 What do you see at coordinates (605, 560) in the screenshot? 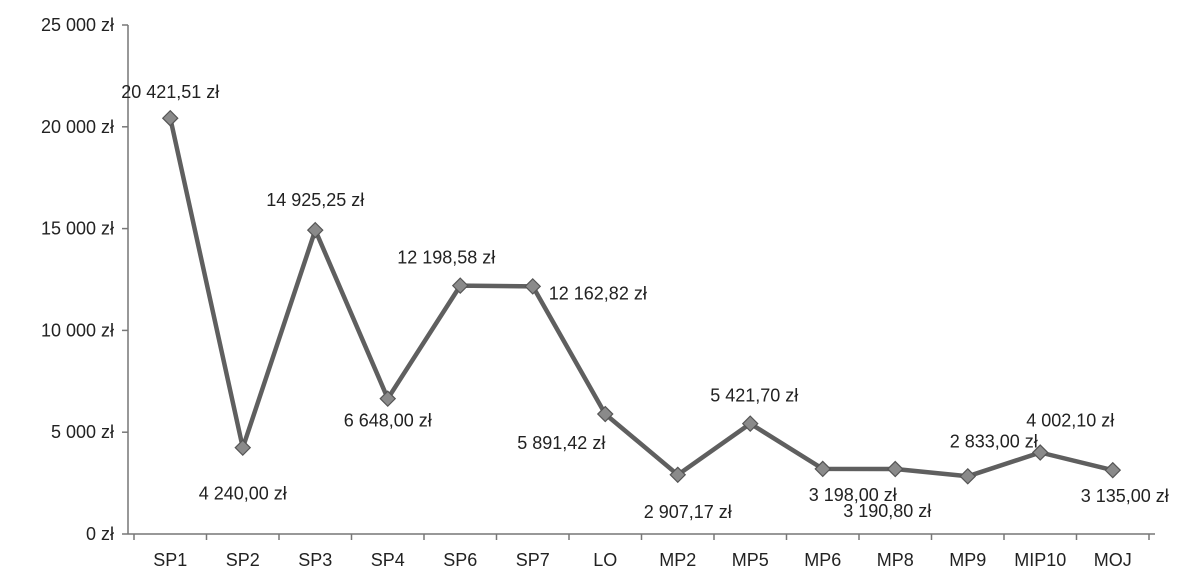
I see `x-tick-label: LO` at bounding box center [605, 560].